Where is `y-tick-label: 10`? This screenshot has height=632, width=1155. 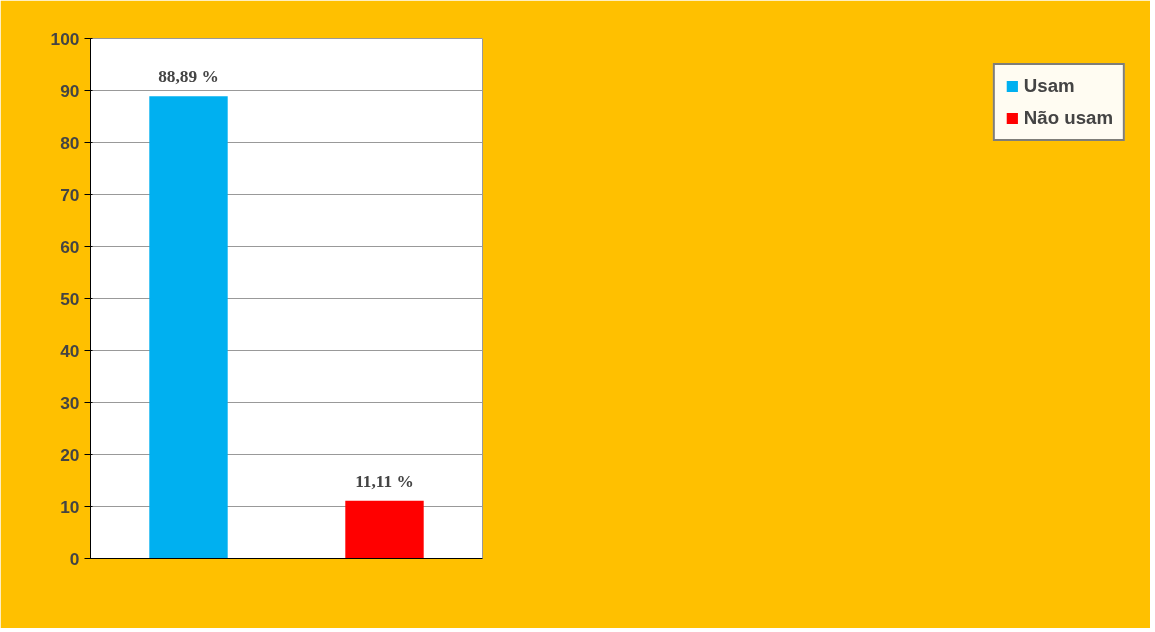 y-tick-label: 10 is located at coordinates (70, 506).